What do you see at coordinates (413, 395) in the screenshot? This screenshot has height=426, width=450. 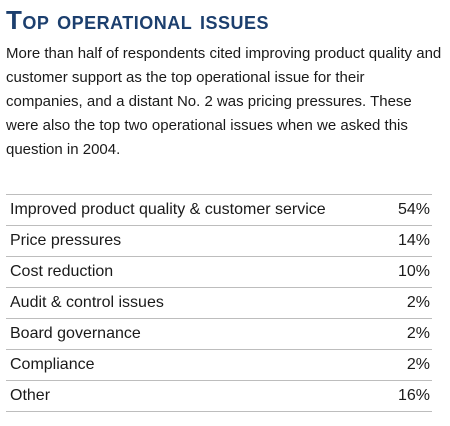 I see `issue-percent: 16%` at bounding box center [413, 395].